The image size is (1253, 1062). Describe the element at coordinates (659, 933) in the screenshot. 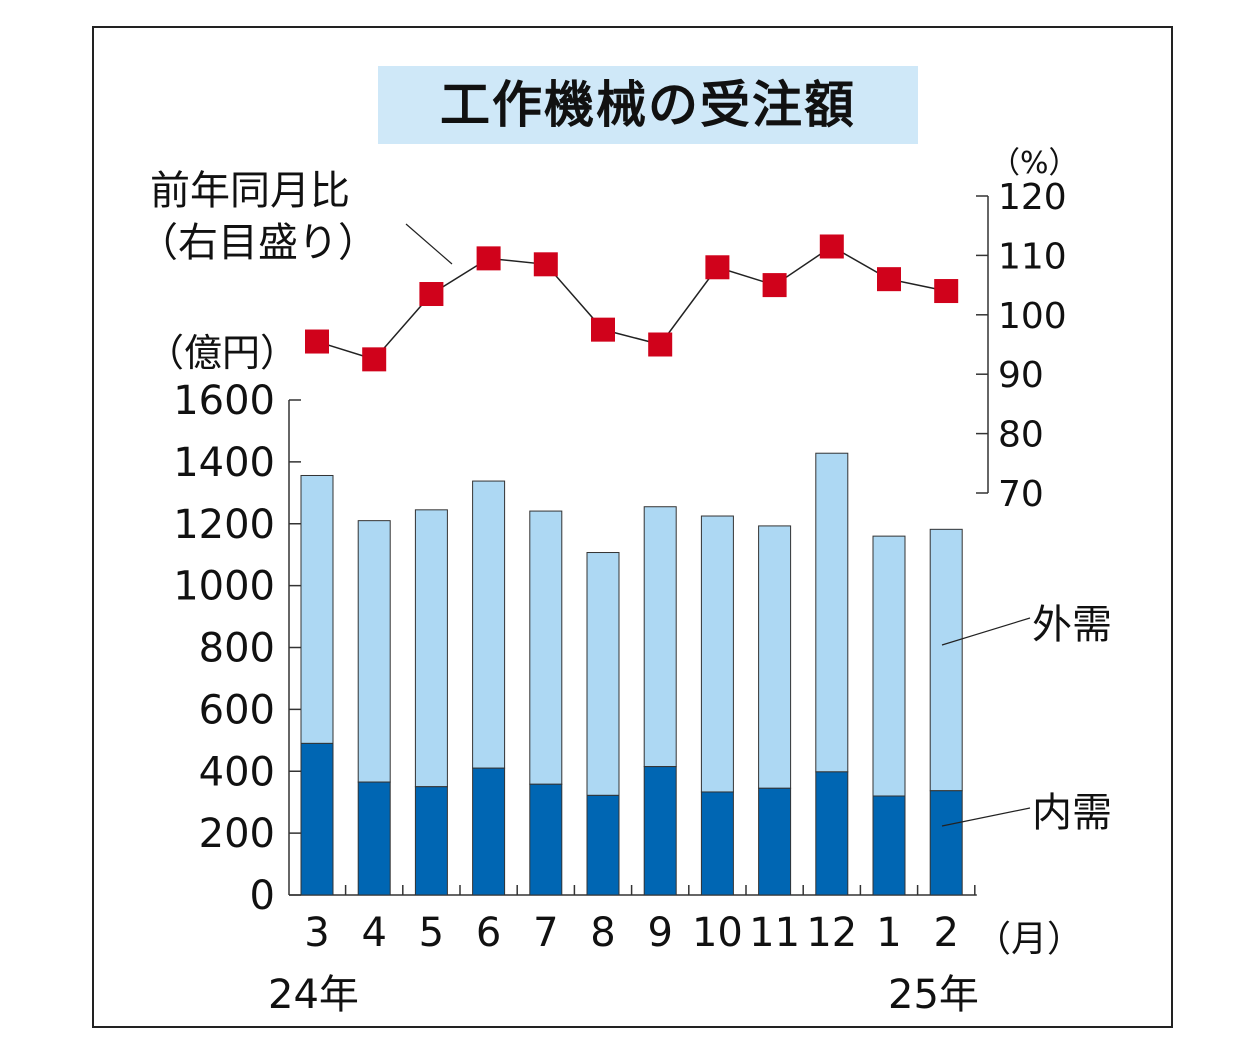

I see `x-tick-label: 9` at that location.